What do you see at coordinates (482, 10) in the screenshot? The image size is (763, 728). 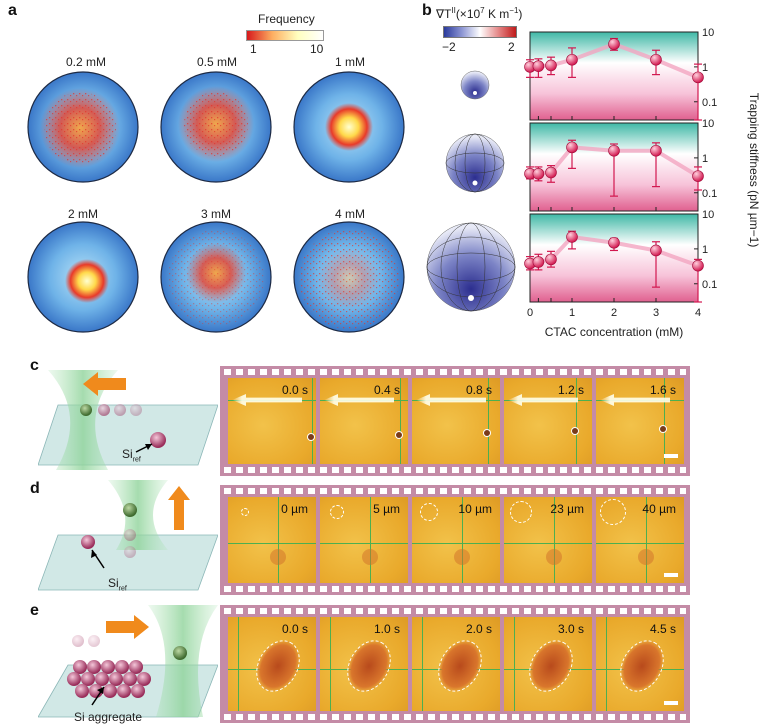 I see `gradient-exp: 7` at bounding box center [482, 10].